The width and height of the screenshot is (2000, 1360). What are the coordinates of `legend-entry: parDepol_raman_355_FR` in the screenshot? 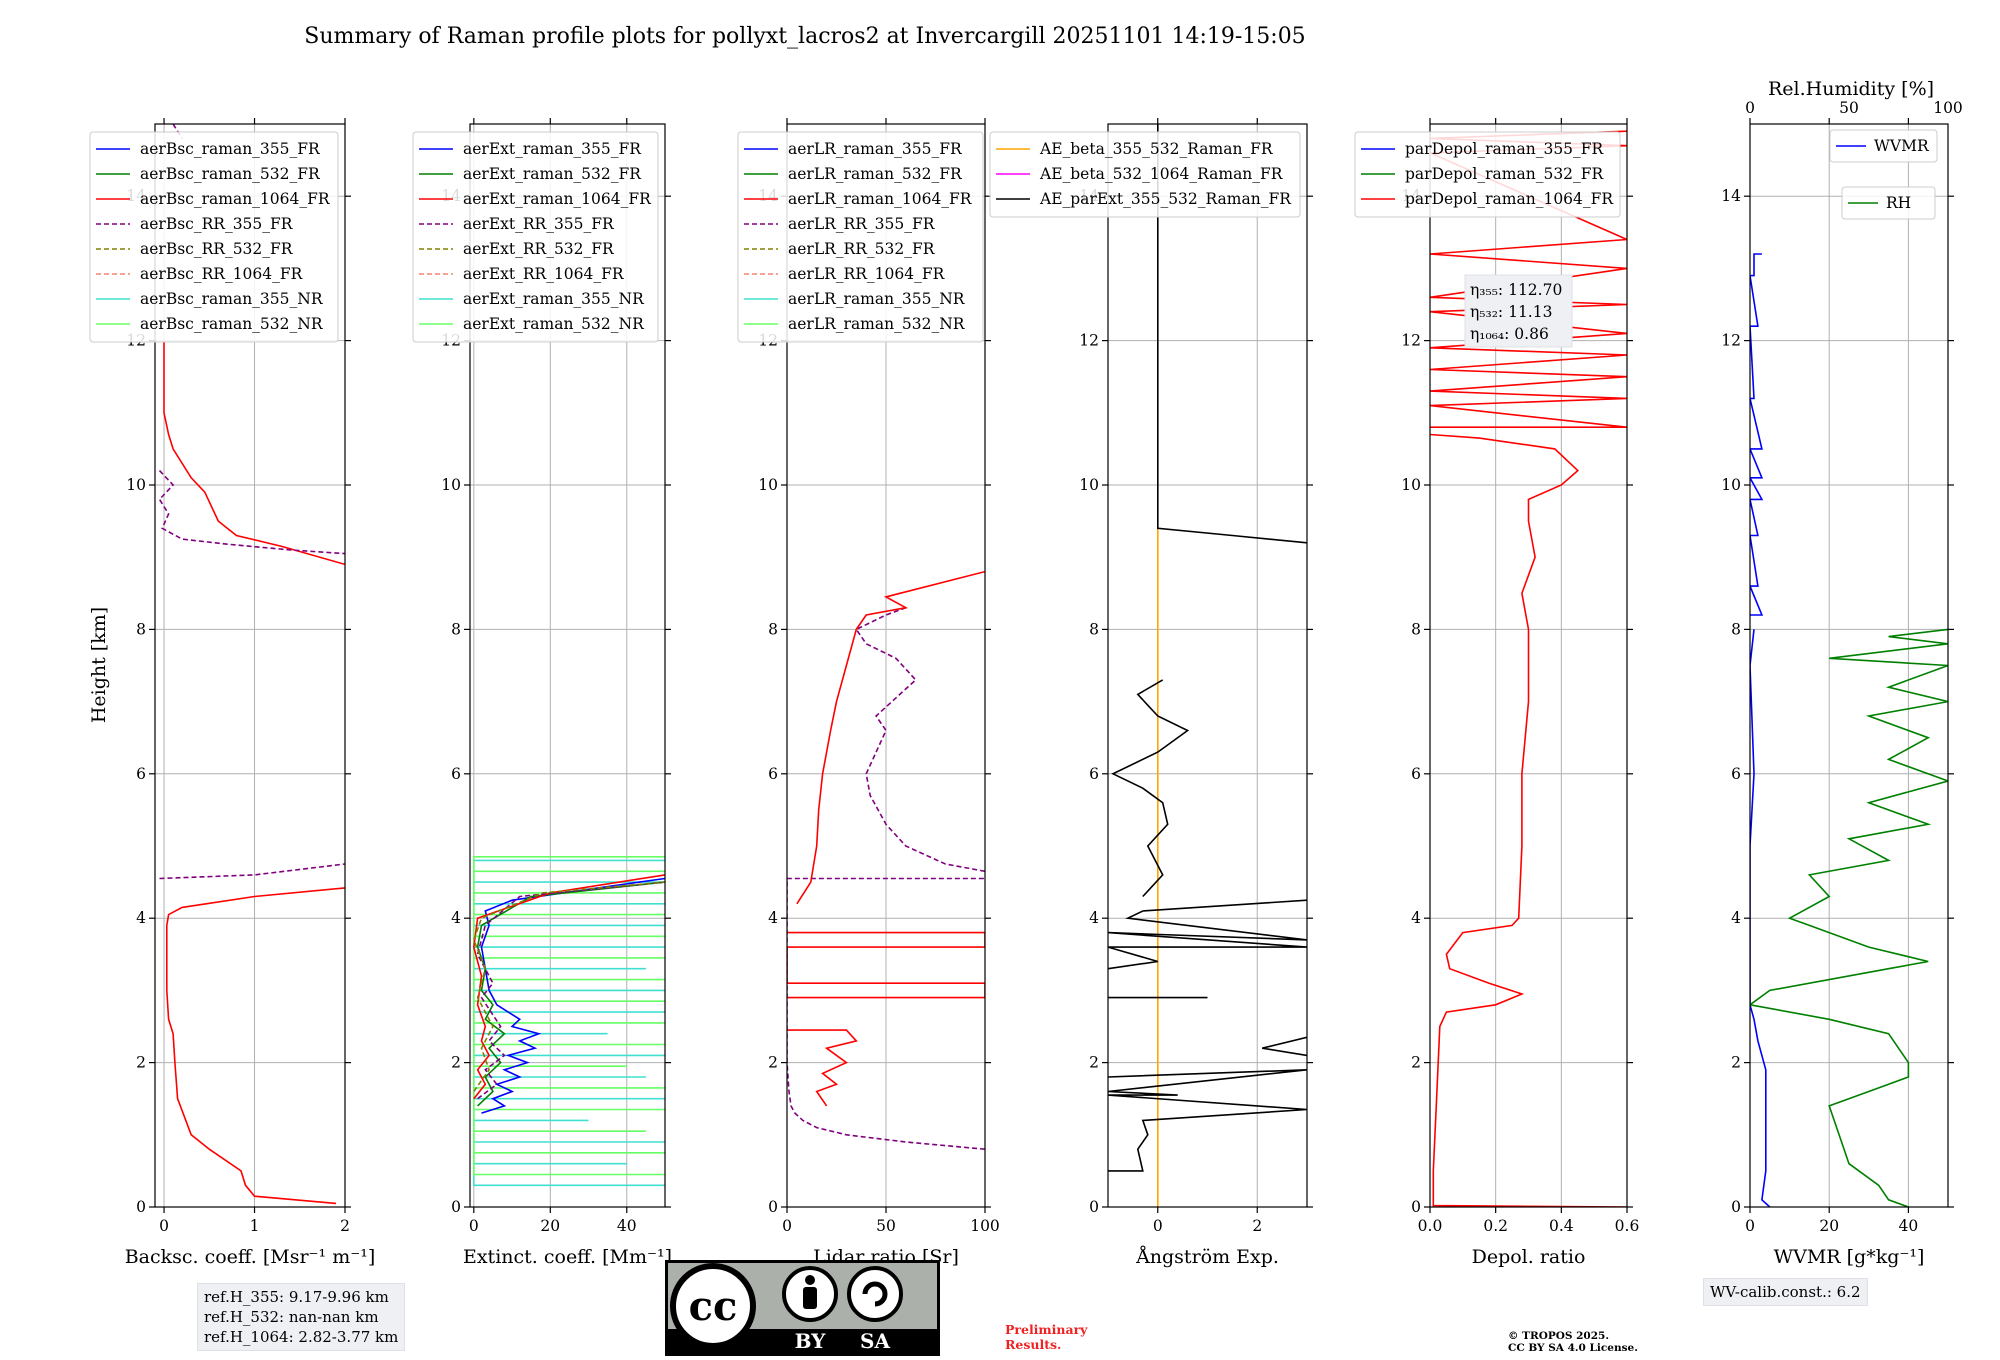 It's located at (1505, 149).